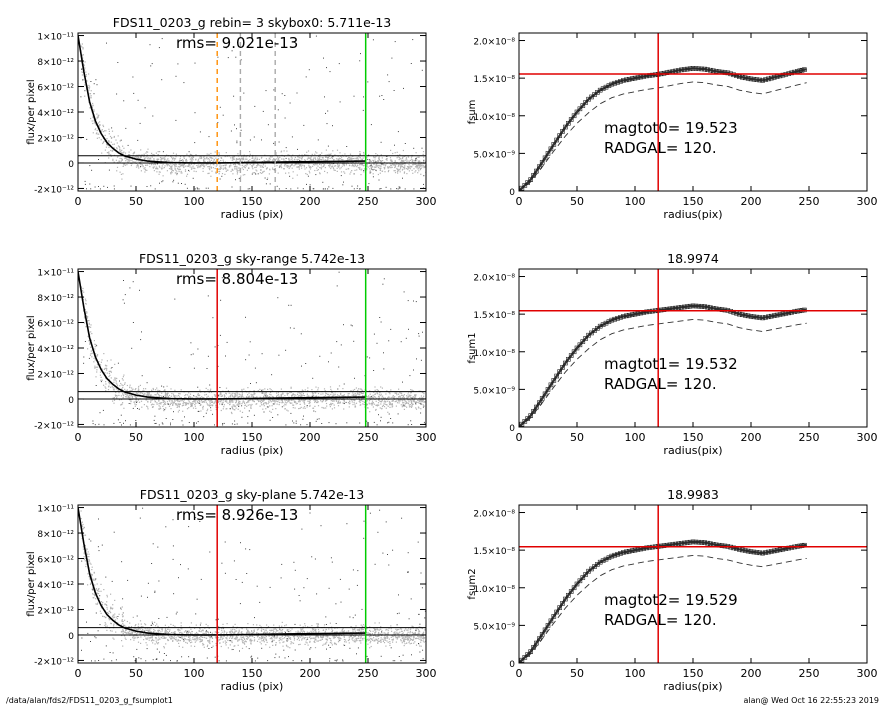 This screenshot has width=885, height=708. I want to click on y-tick-label: 2.0×10⁻⁸, so click(494, 515).